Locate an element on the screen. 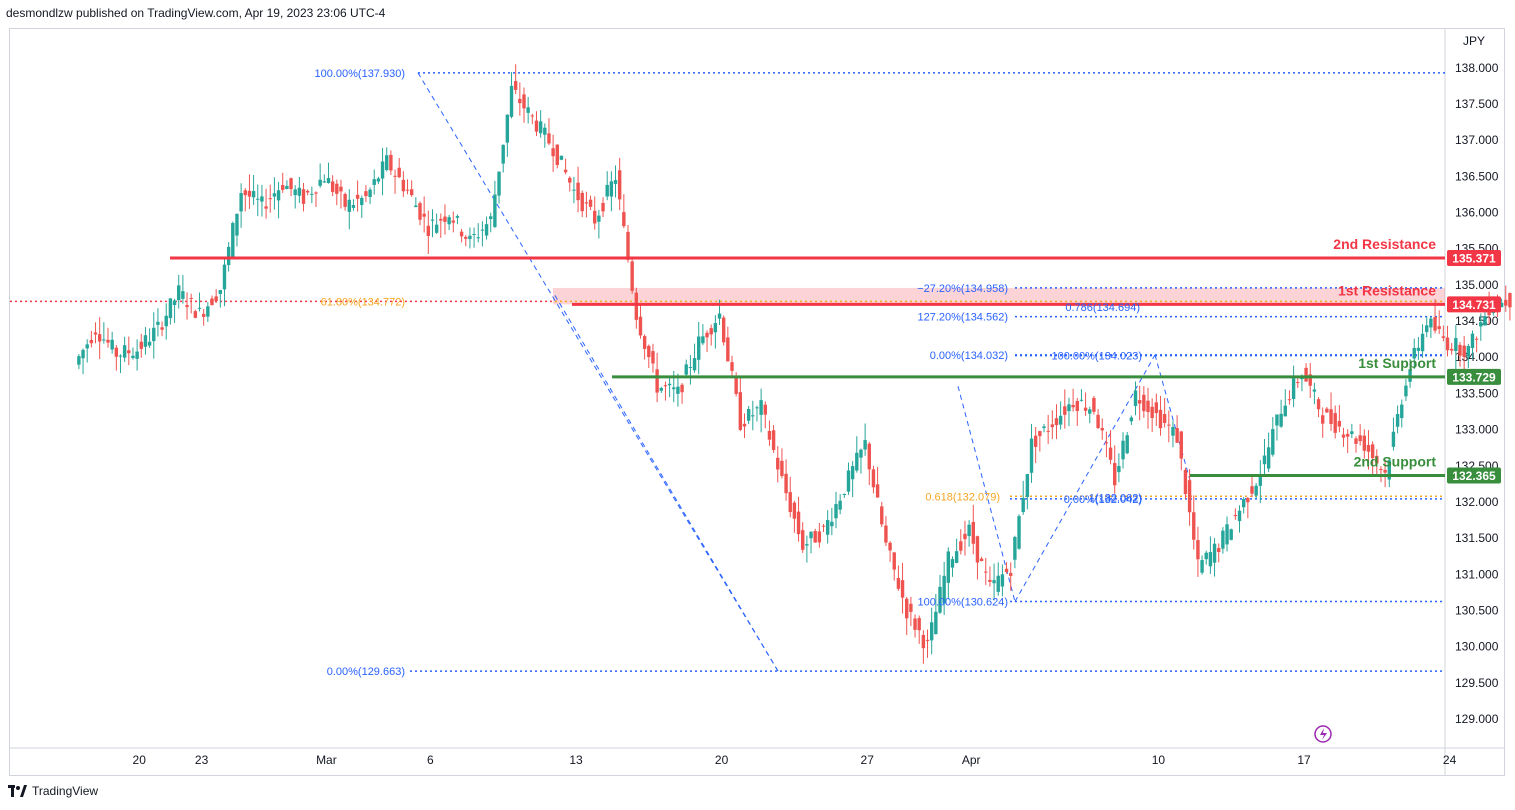 This screenshot has height=810, width=1515. fib-label: 0.00%(132.042) is located at coordinates (1103, 500).